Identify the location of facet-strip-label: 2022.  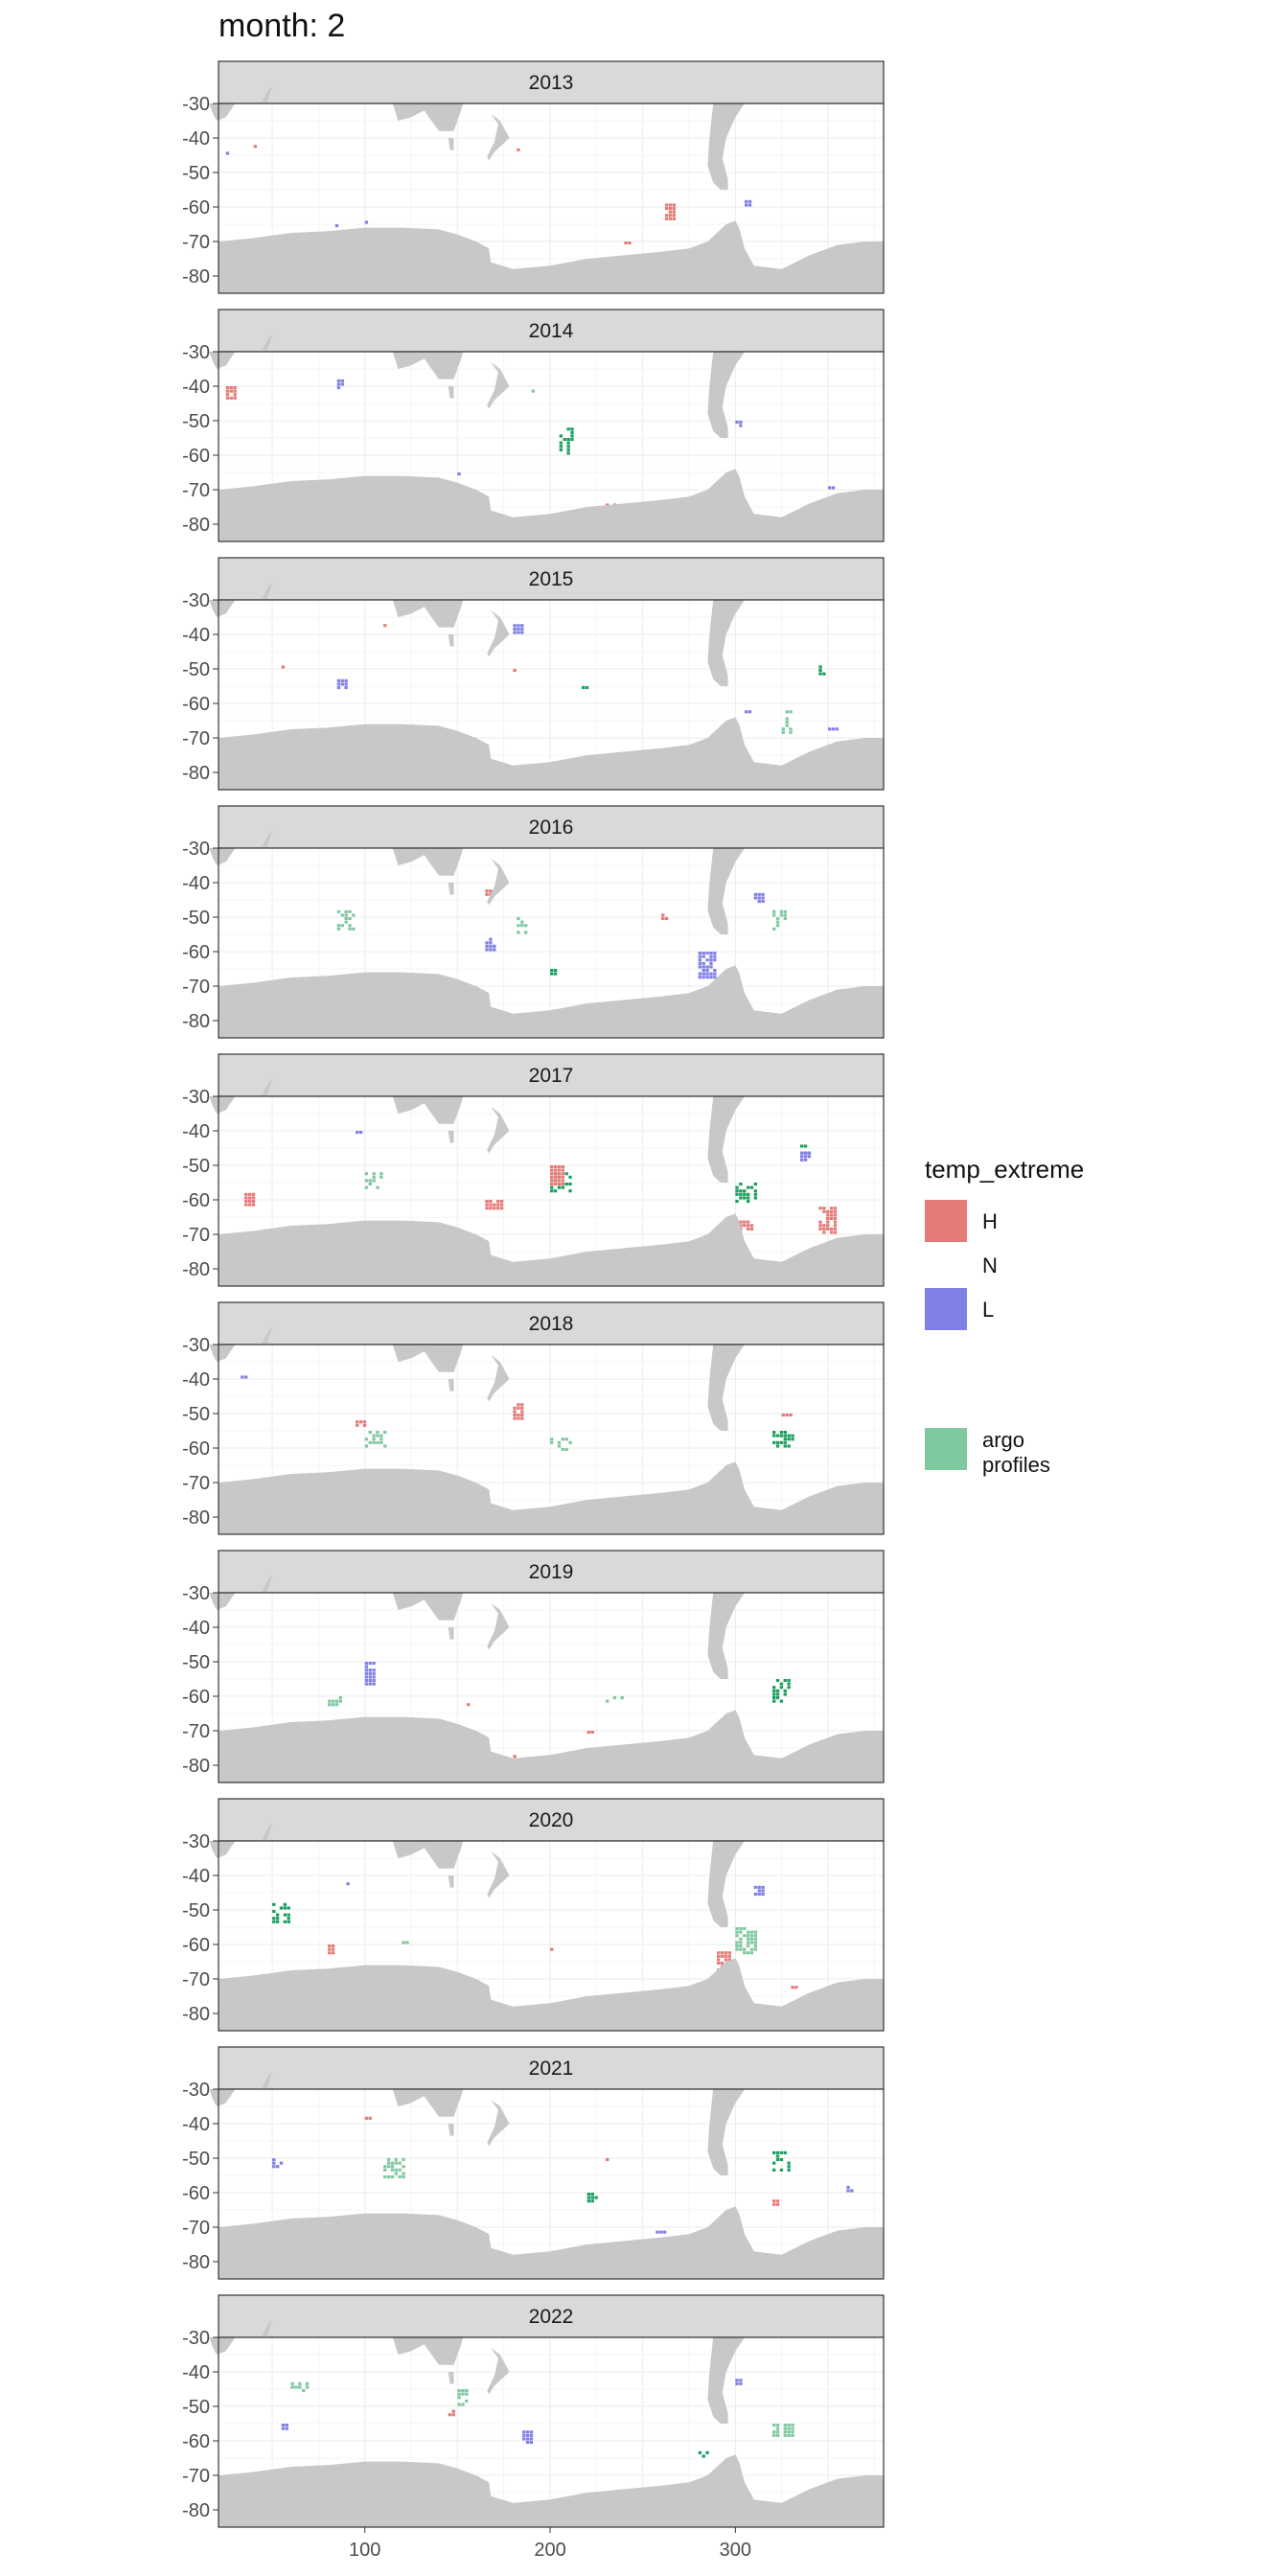
(551, 2317).